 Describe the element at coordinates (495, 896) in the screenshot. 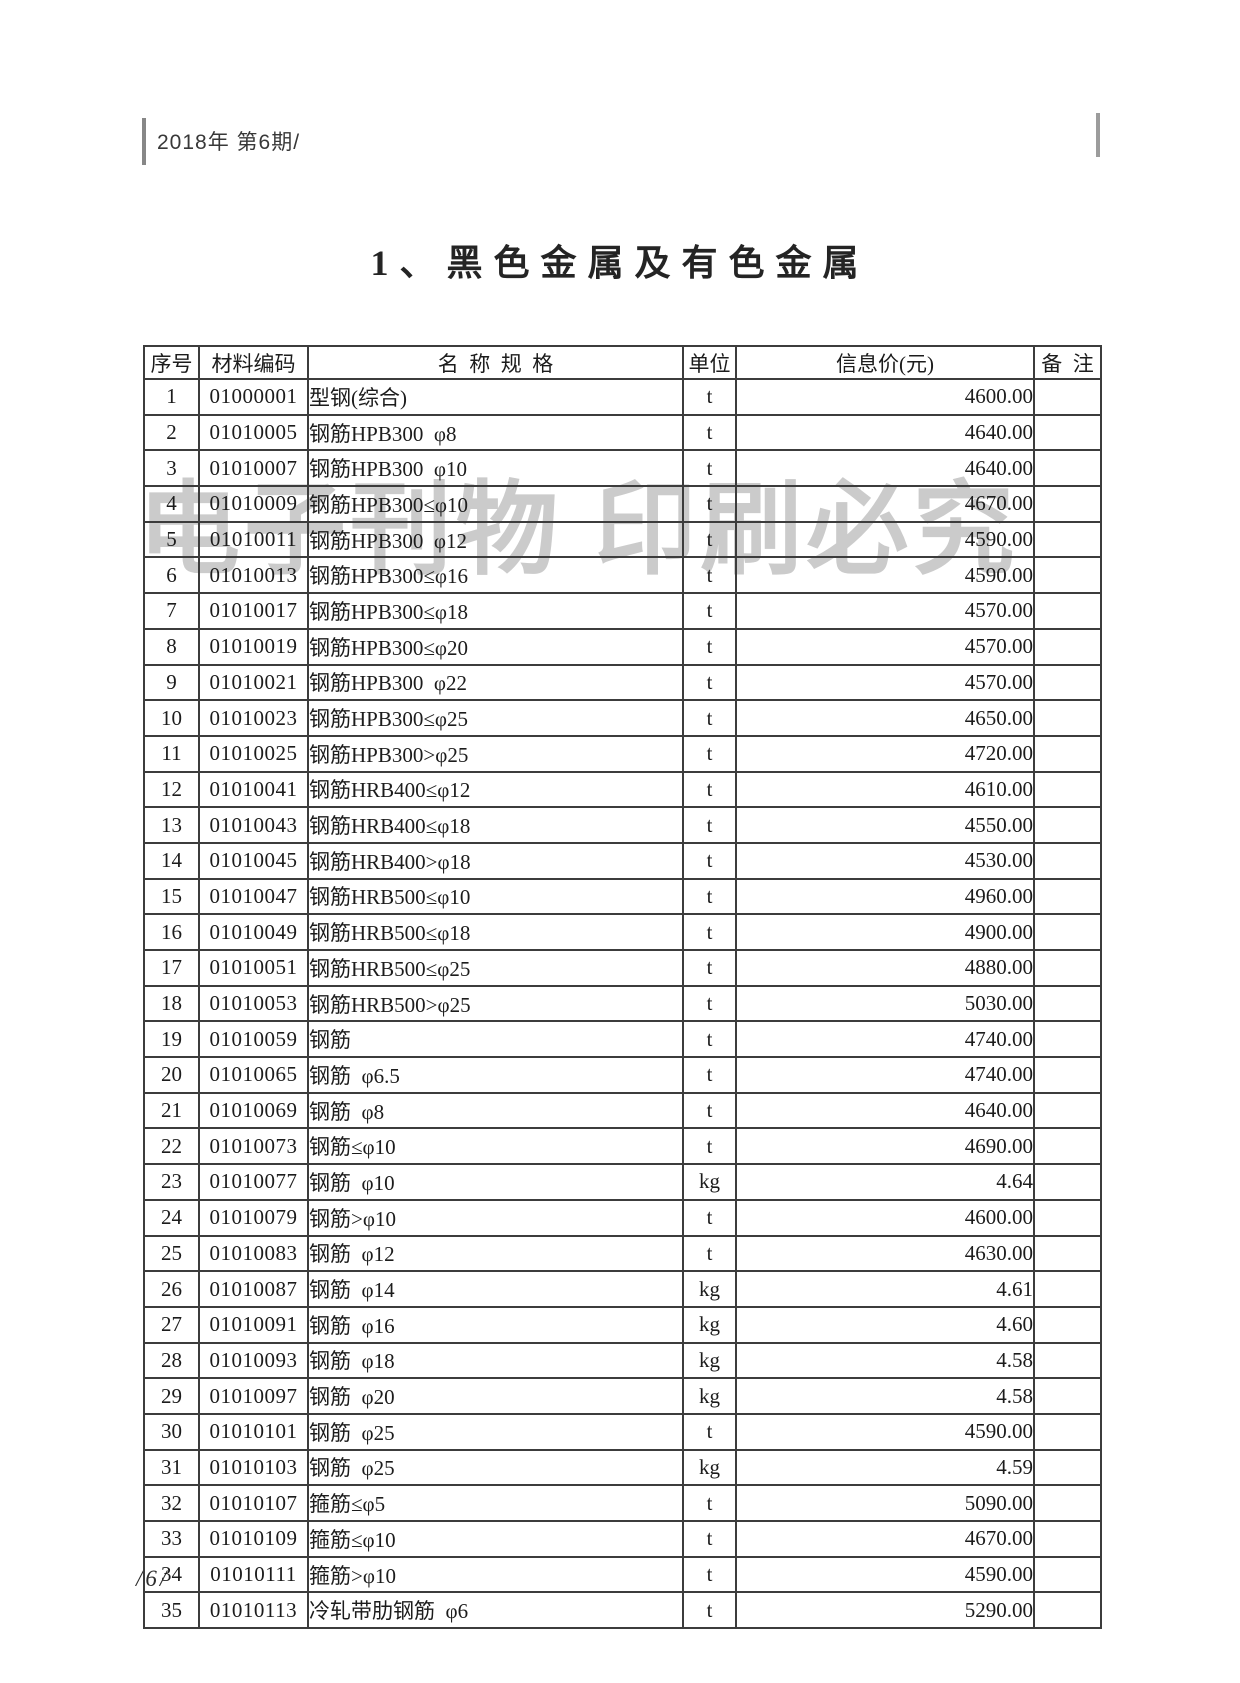

I see `cell-name-spec: 钢筋HRB500≤φ10` at that location.